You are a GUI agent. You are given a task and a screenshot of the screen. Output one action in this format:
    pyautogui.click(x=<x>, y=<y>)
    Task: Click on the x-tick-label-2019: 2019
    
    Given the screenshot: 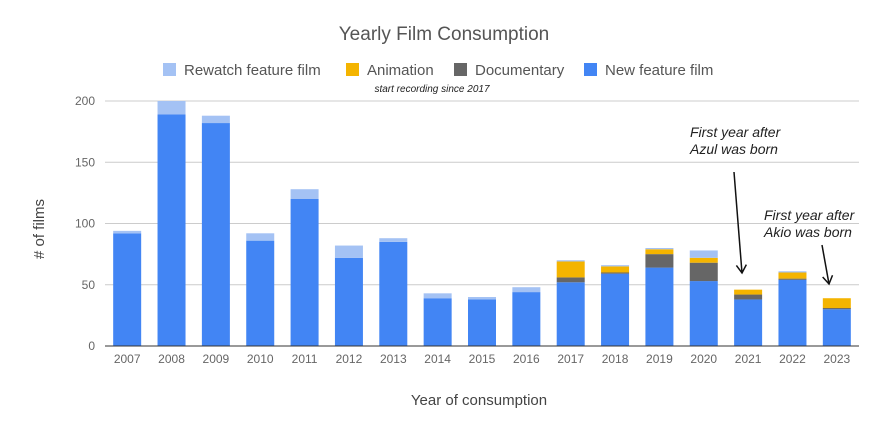 What is the action you would take?
    pyautogui.click(x=659, y=359)
    